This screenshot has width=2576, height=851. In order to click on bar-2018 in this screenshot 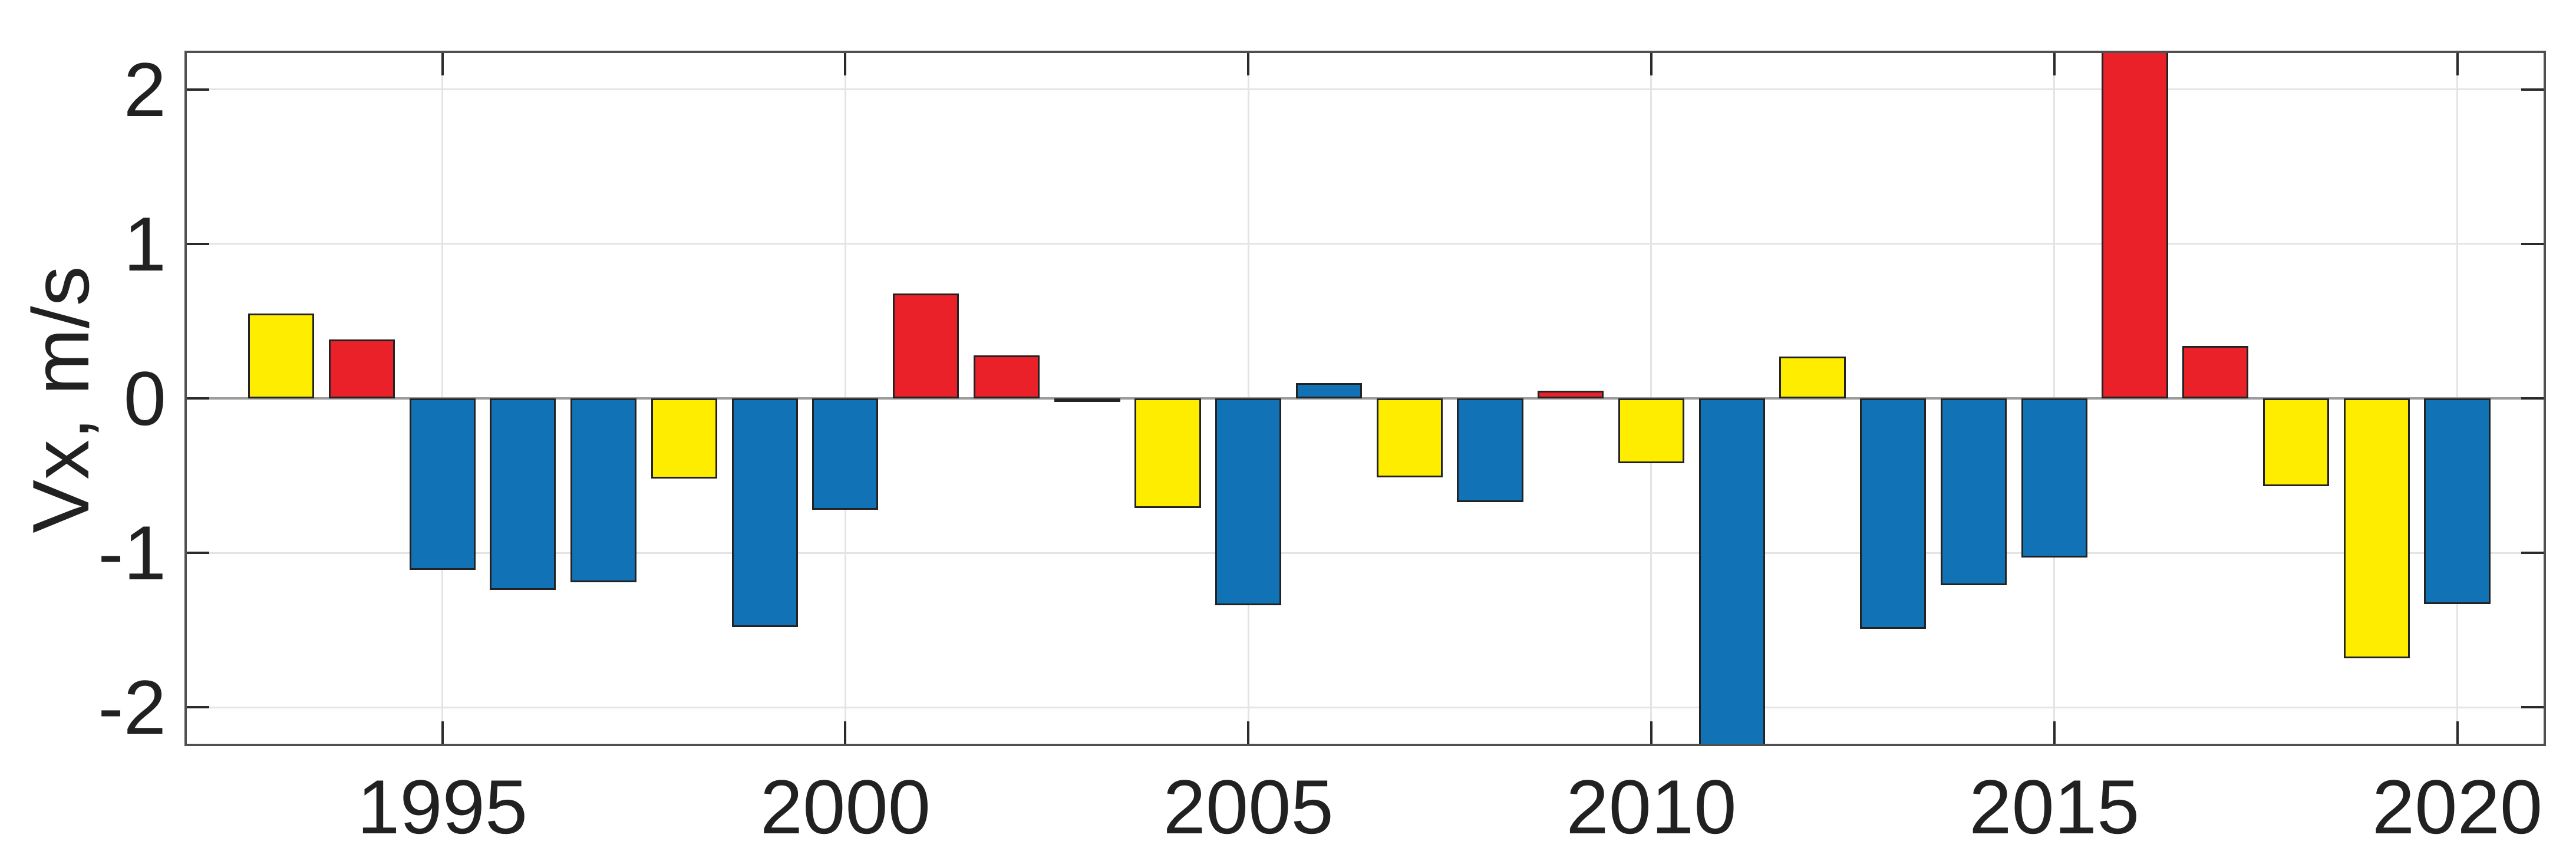, I will do `click(2296, 442)`.